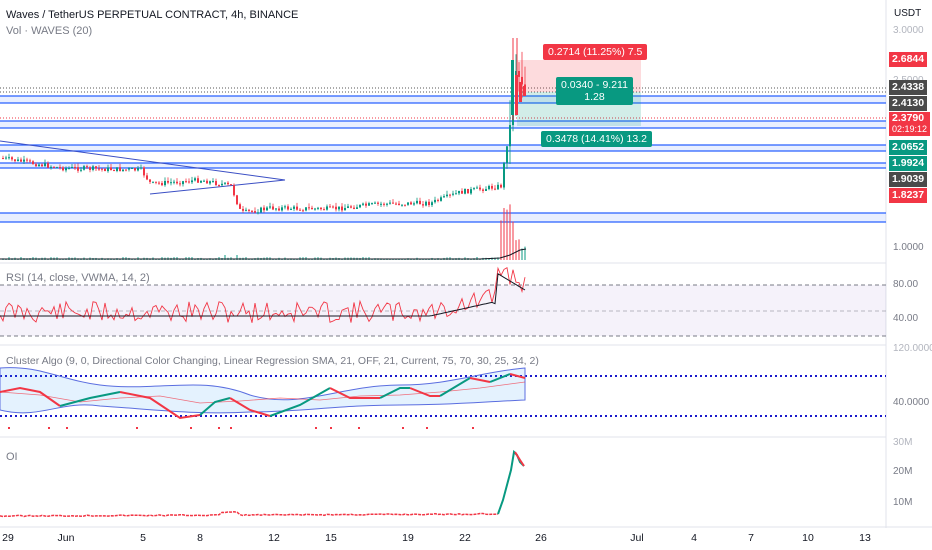  What do you see at coordinates (908, 87) in the screenshot?
I see `price-badge-last-high: 2.4338` at bounding box center [908, 87].